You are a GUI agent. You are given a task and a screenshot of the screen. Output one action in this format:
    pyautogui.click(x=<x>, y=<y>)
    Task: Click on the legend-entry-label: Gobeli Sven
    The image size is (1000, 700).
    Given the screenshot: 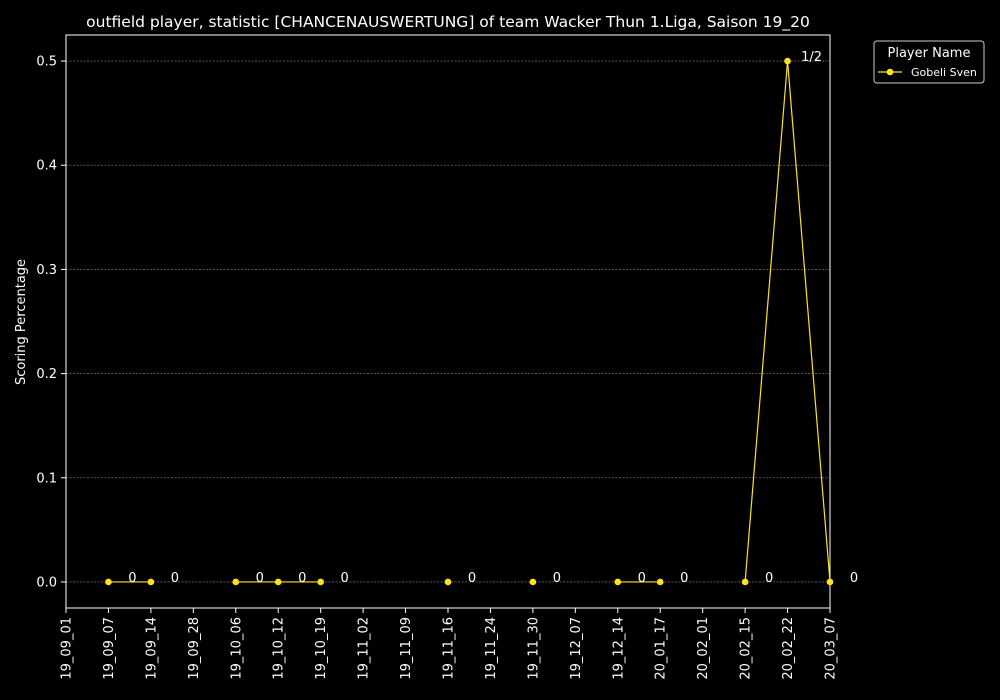 What is the action you would take?
    pyautogui.click(x=944, y=72)
    